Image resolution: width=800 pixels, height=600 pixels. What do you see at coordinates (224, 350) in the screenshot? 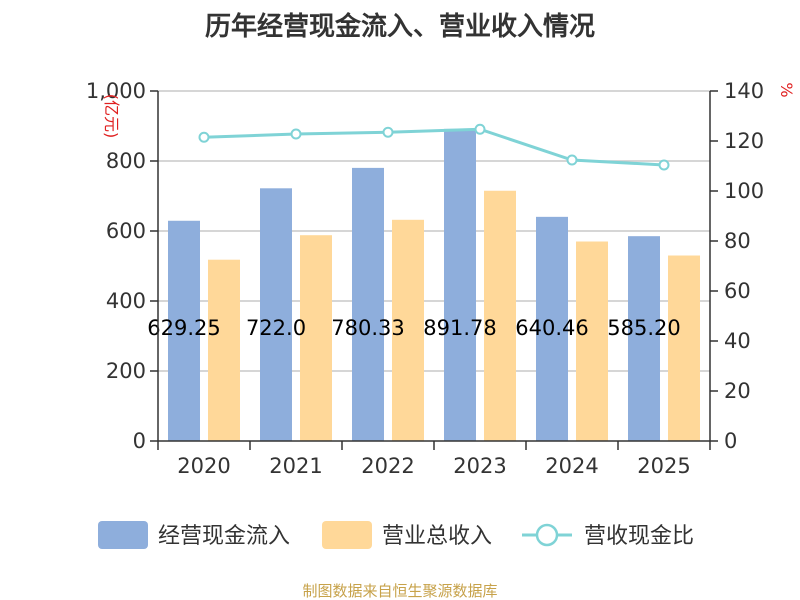
I see `bar-revenue-2020` at bounding box center [224, 350].